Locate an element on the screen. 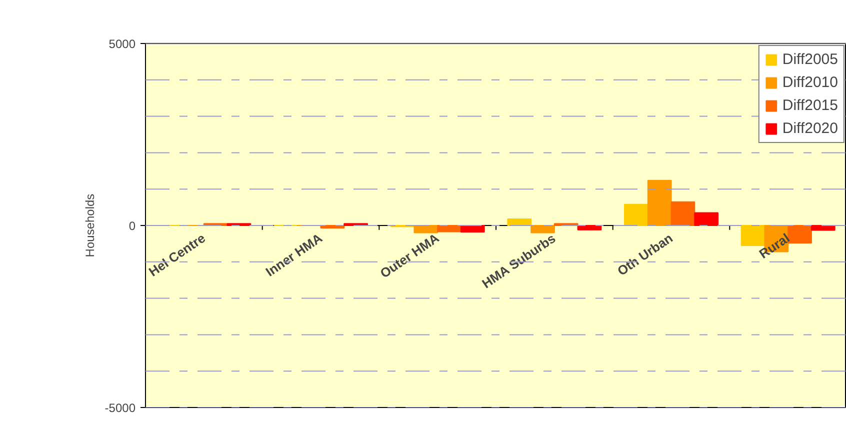  y-tick-label: 0 is located at coordinates (132, 226).